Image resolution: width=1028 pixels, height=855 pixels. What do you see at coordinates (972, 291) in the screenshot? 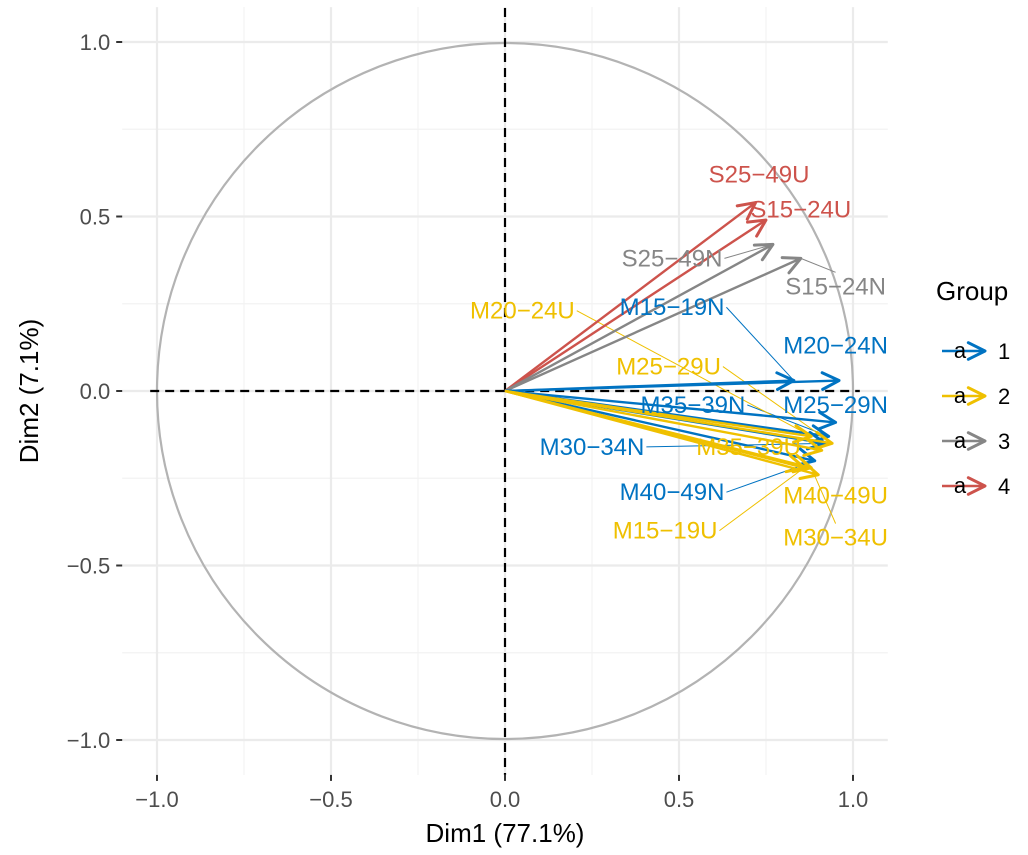
I see `legend-title: Group` at bounding box center [972, 291].